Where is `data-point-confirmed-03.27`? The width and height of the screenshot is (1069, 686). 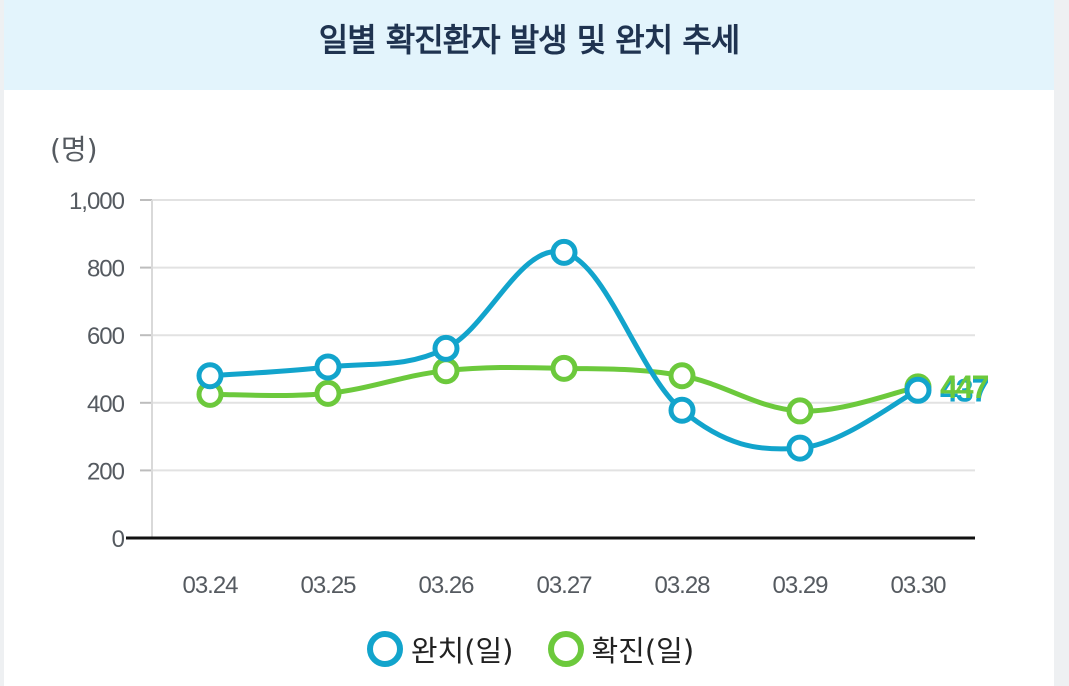 data-point-confirmed-03.27 is located at coordinates (564, 368).